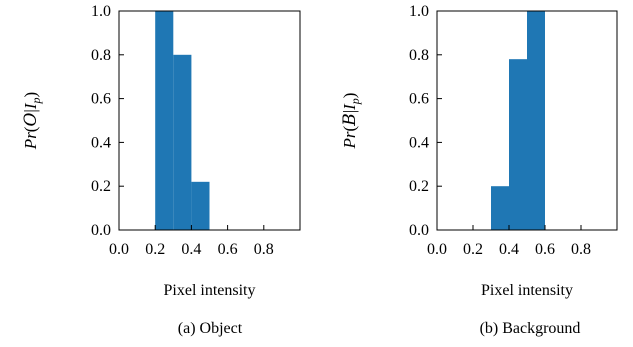  What do you see at coordinates (351, 121) in the screenshot?
I see `y-axis-label: Pr(B|Ip)` at bounding box center [351, 121].